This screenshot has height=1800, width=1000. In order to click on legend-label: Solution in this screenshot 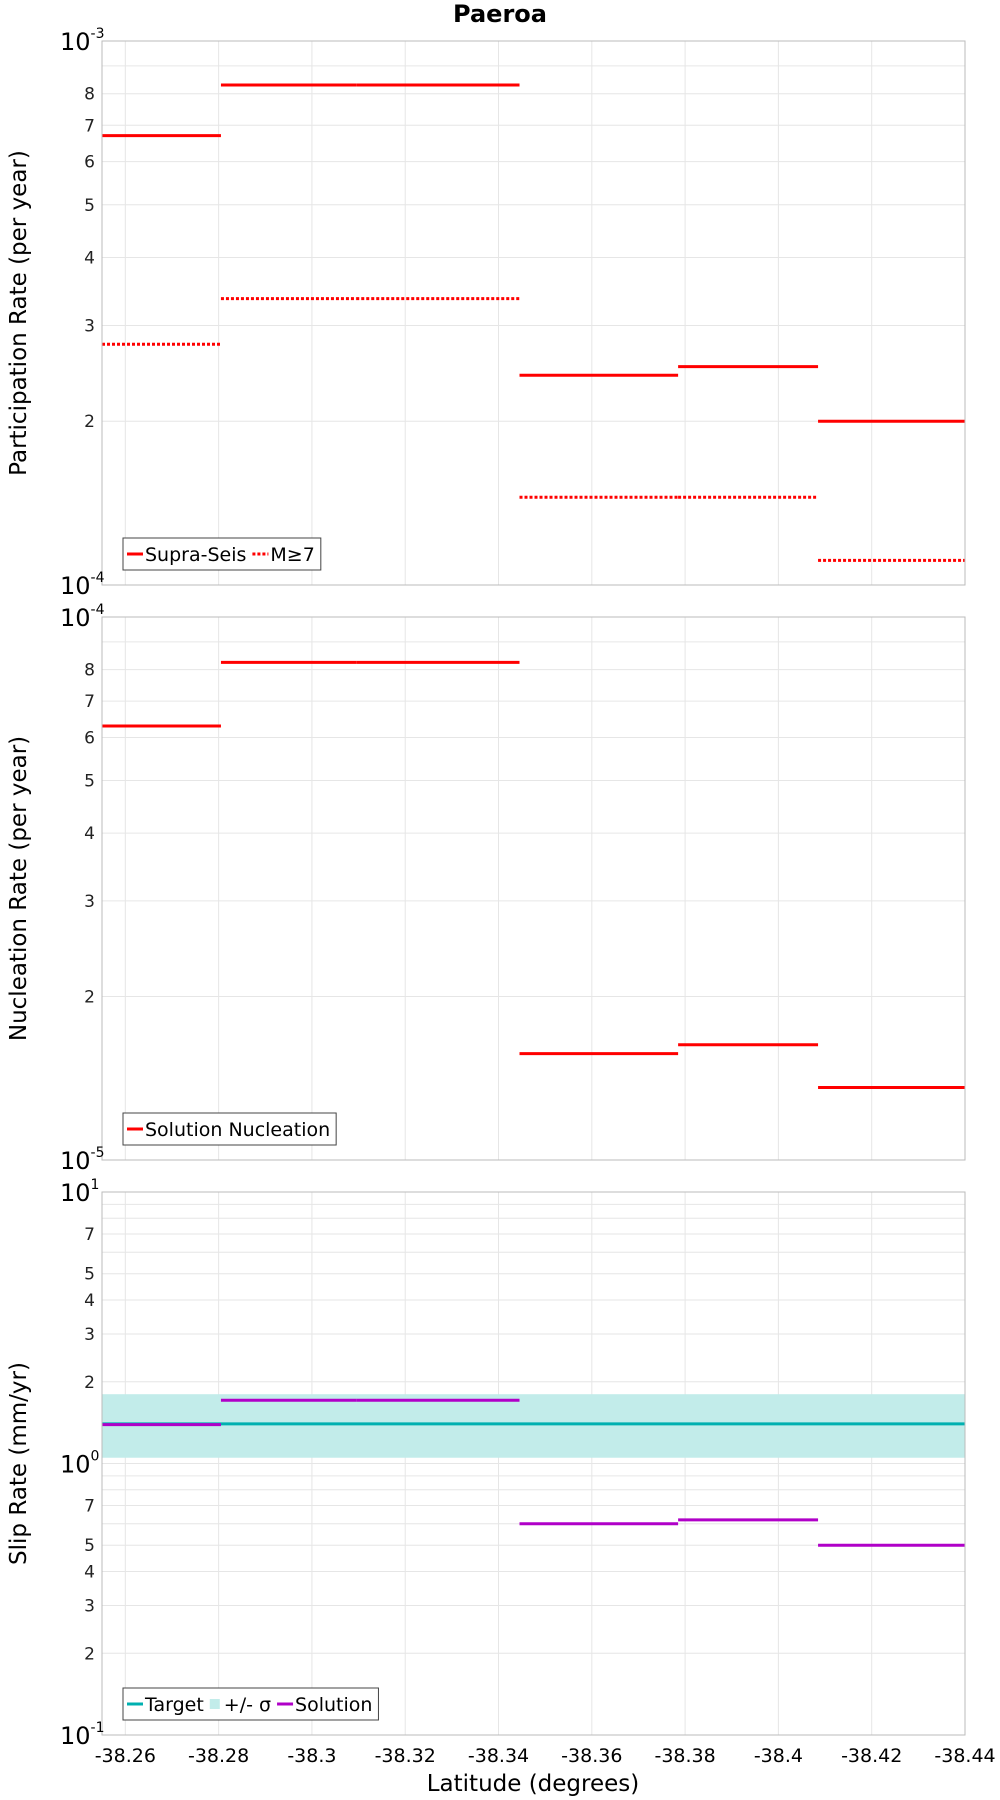, I will do `click(333, 1705)`.